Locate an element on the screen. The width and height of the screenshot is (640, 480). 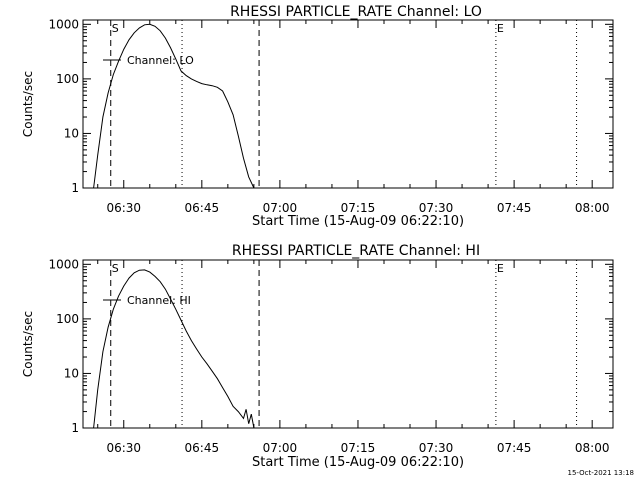
series-line-lo is located at coordinates (174, 106).